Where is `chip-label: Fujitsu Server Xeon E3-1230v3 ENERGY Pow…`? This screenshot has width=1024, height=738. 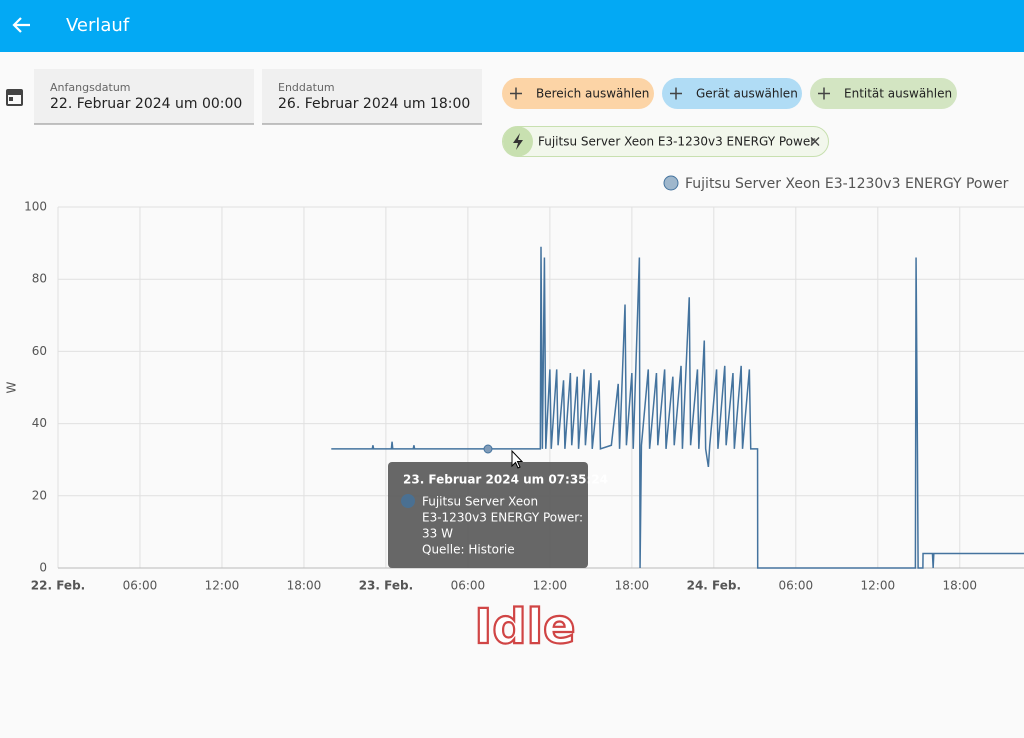 chip-label: Fujitsu Server Xeon E3-1230v3 ENERGY Pow… is located at coordinates (676, 142).